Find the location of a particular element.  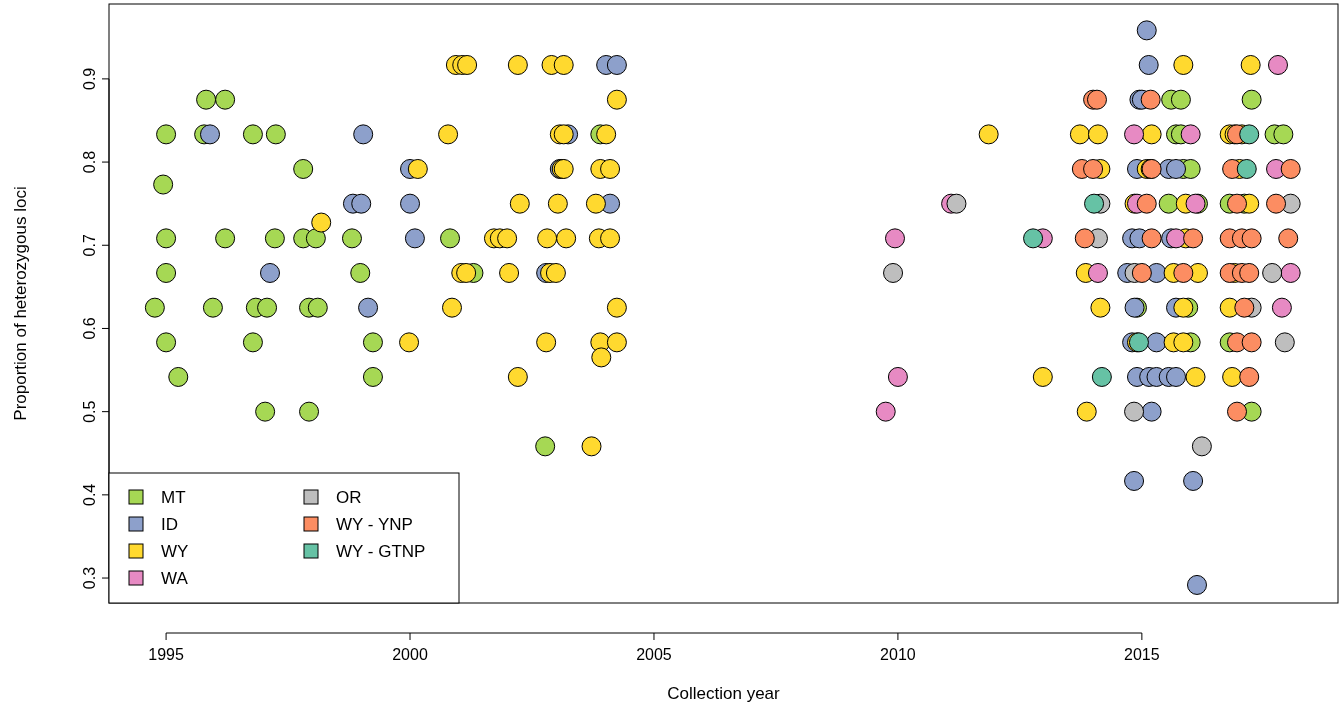

y-axis-title: Proportion of heterozygous loci is located at coordinates (20, 303).